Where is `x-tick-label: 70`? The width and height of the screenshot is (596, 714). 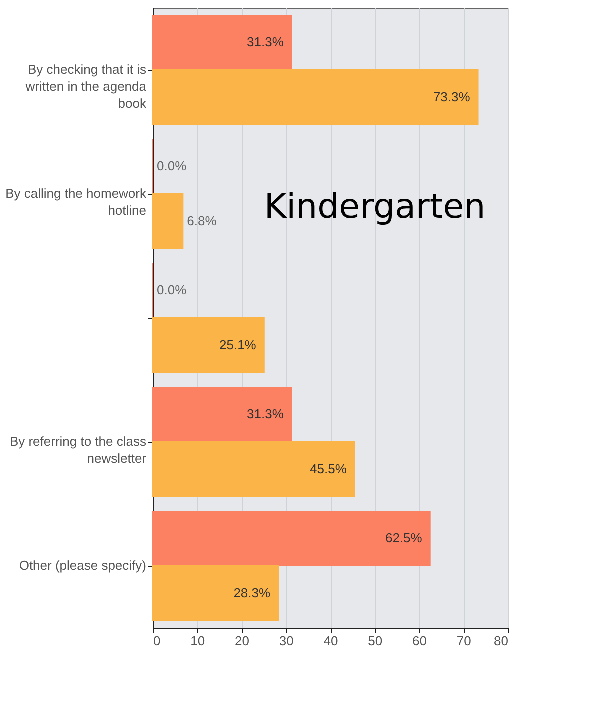
x-tick-label: 70 is located at coordinates (464, 641).